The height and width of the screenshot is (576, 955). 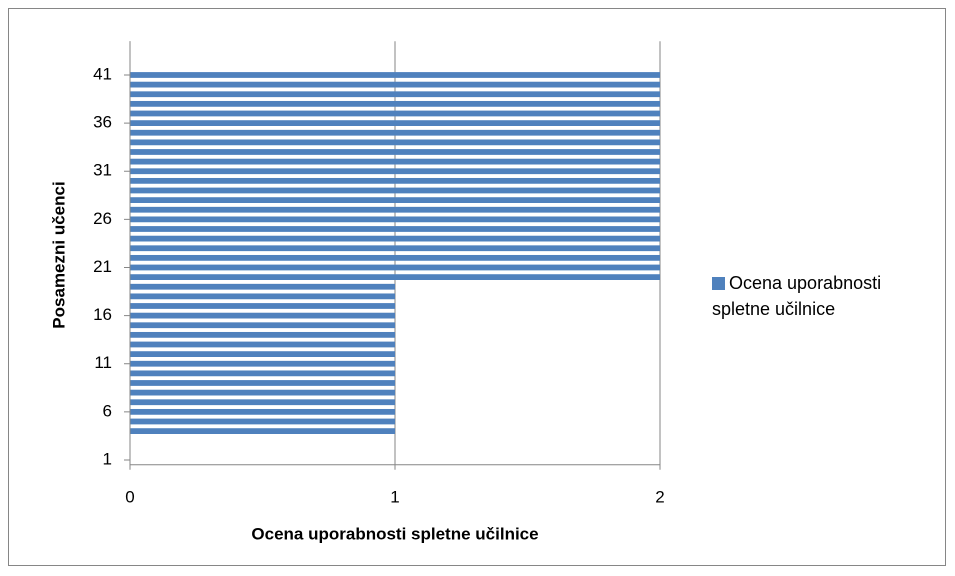 I want to click on y-tick-label: 11, so click(x=103, y=362).